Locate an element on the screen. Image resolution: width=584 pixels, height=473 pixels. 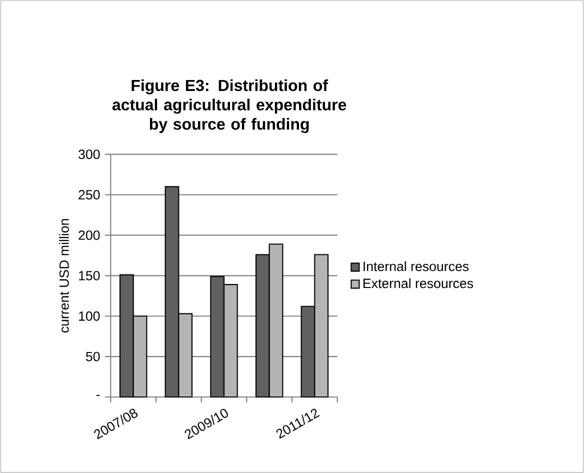
legend-label: Internal resources is located at coordinates (416, 266).